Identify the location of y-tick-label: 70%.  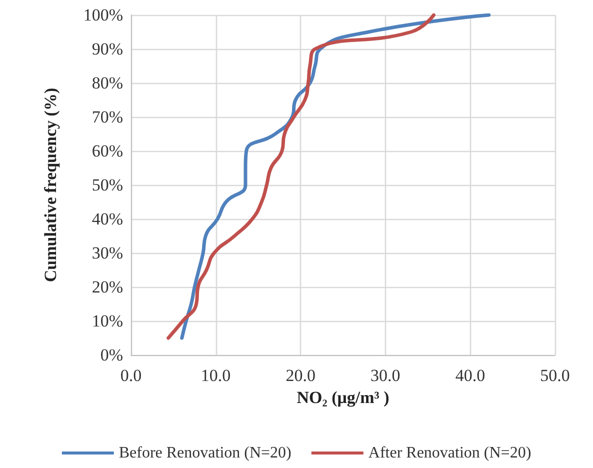
(107, 117).